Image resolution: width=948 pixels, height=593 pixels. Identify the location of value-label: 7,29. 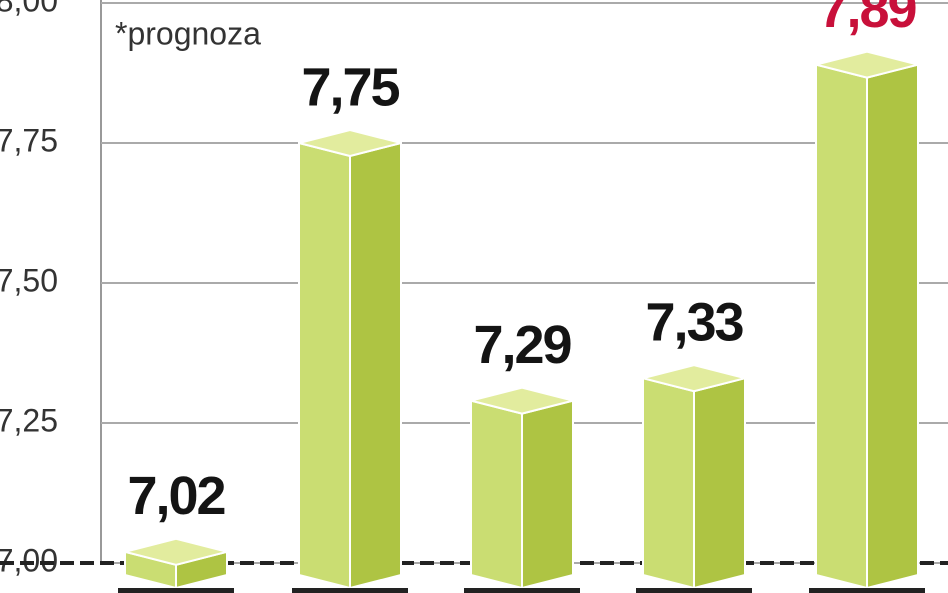
(522, 345).